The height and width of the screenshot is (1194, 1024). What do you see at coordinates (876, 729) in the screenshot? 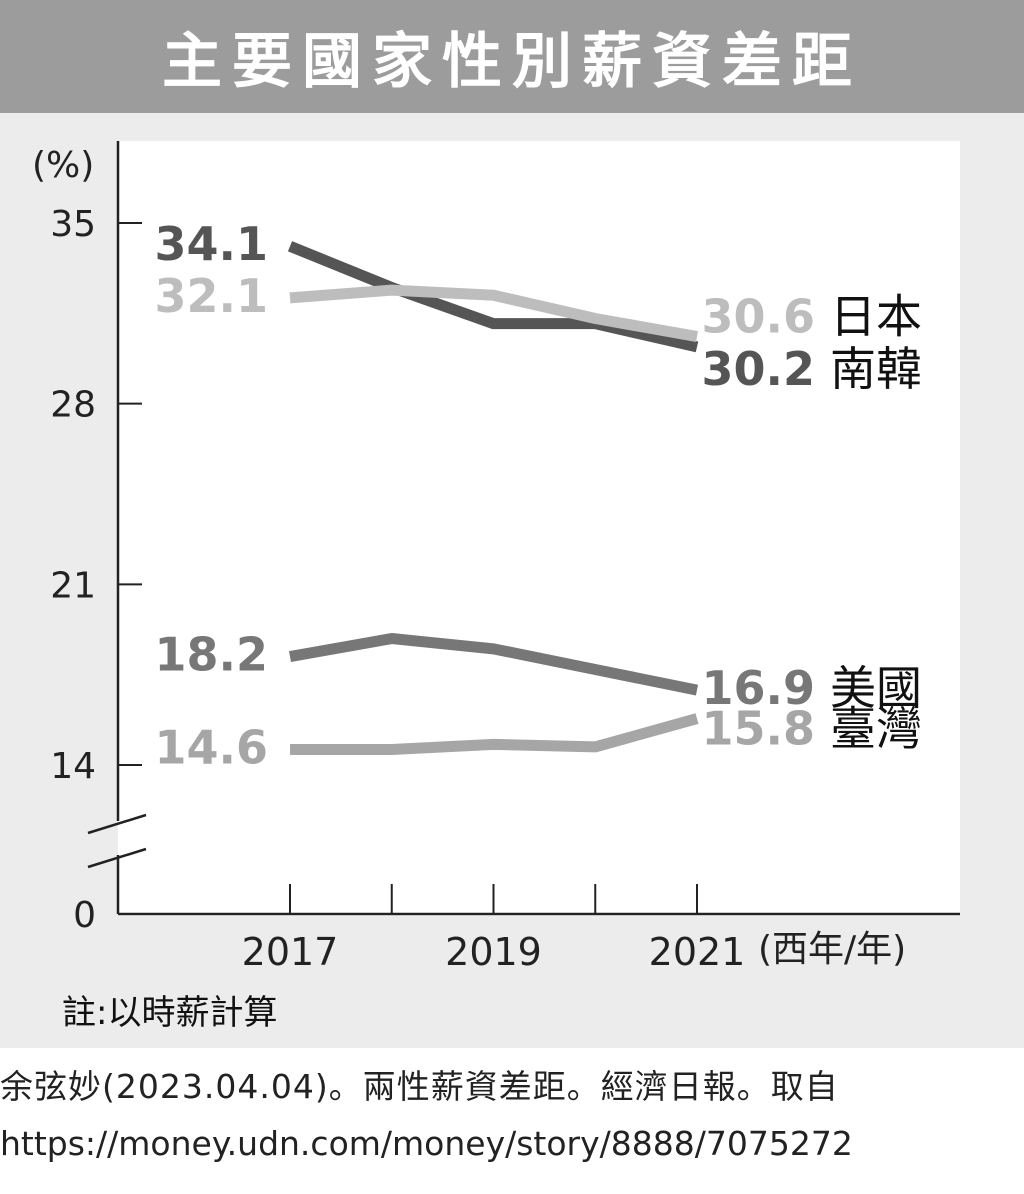
I see `series-name-label: 臺灣` at bounding box center [876, 729].